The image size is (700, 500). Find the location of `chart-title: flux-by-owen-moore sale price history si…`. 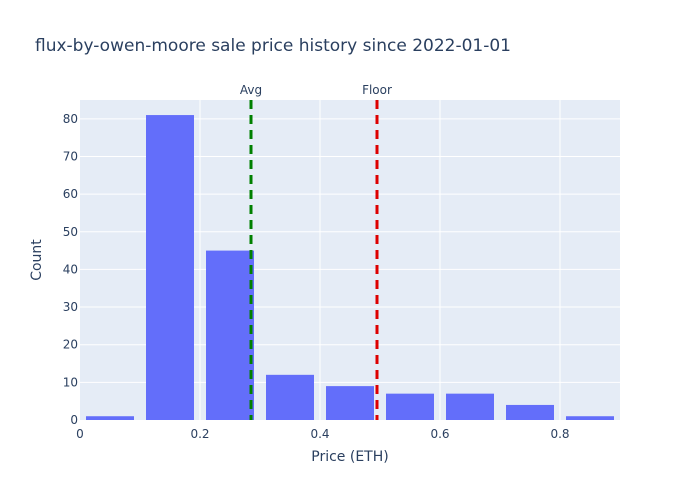

chart-title: flux-by-owen-moore sale price history si… is located at coordinates (273, 46).